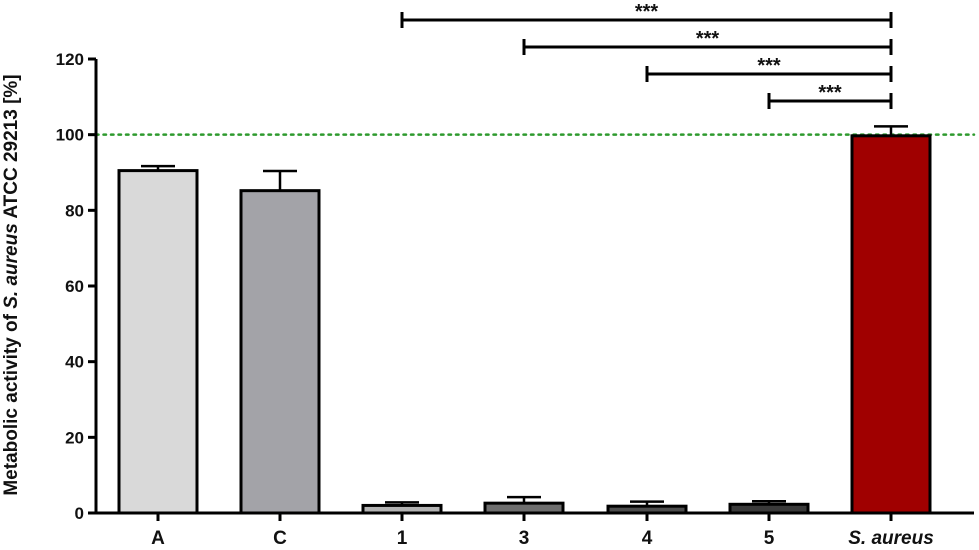 The image size is (979, 550). I want to click on y-tick-label: 80, so click(74, 210).